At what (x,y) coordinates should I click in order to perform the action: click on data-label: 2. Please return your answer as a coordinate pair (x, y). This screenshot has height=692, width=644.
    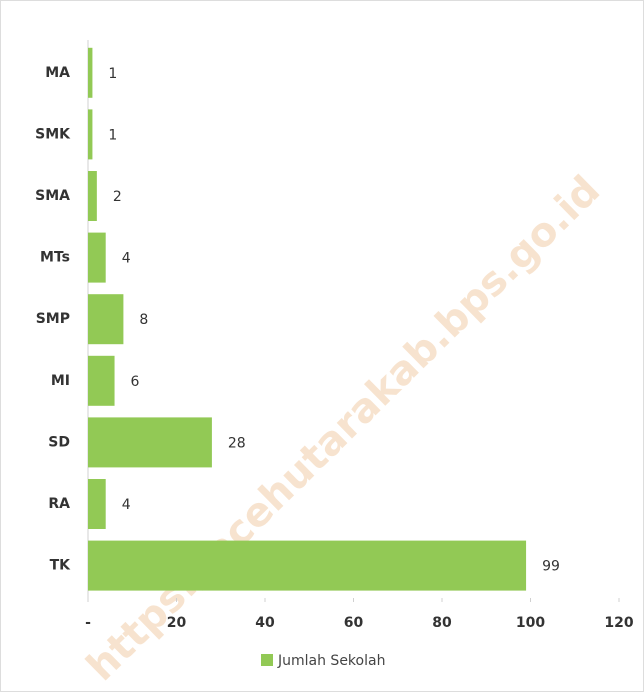
    Looking at the image, I should click on (117, 197).